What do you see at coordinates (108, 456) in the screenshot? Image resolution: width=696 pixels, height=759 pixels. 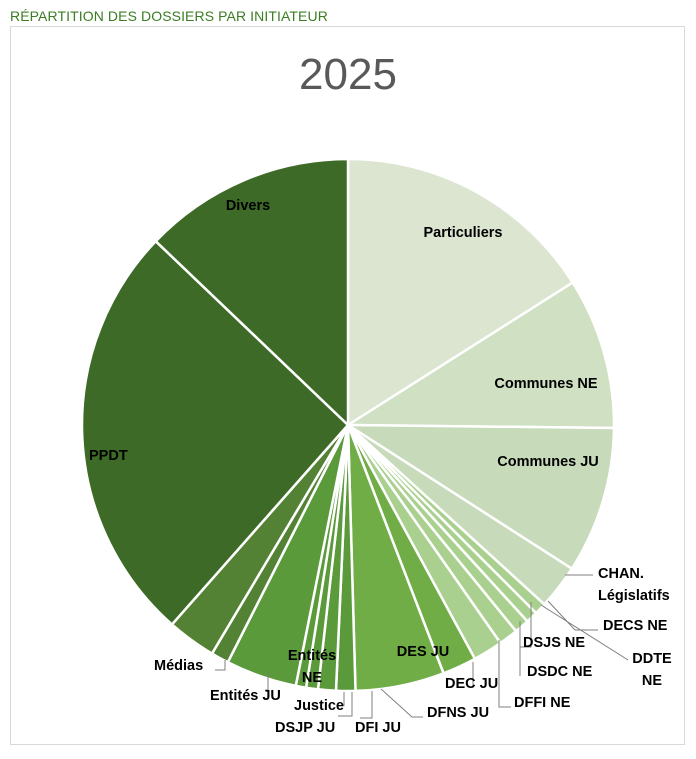 I see `slice-label: PPDT` at bounding box center [108, 456].